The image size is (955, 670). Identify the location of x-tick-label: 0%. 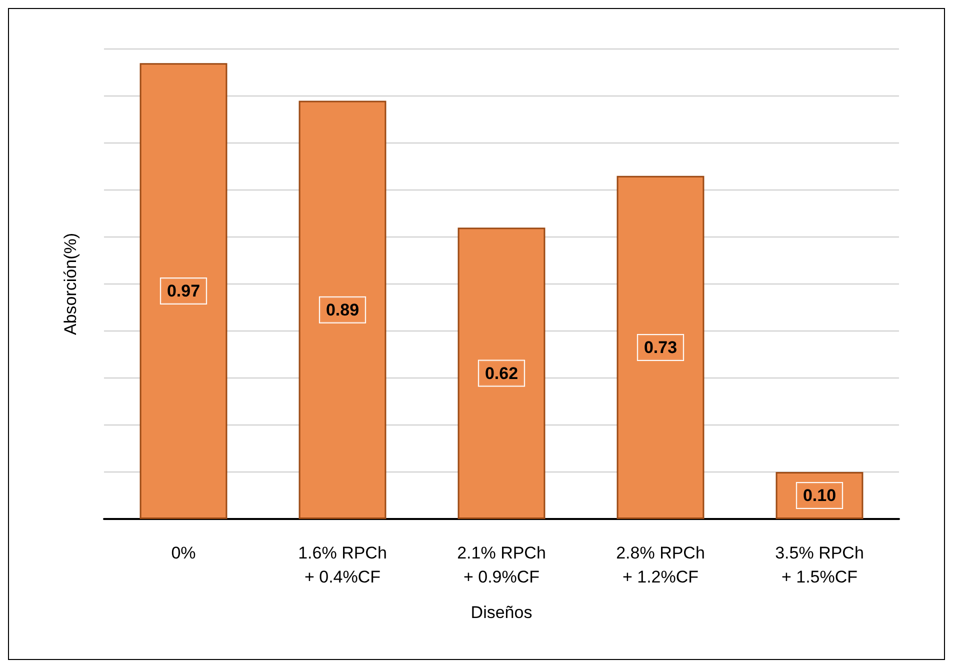
(183, 553).